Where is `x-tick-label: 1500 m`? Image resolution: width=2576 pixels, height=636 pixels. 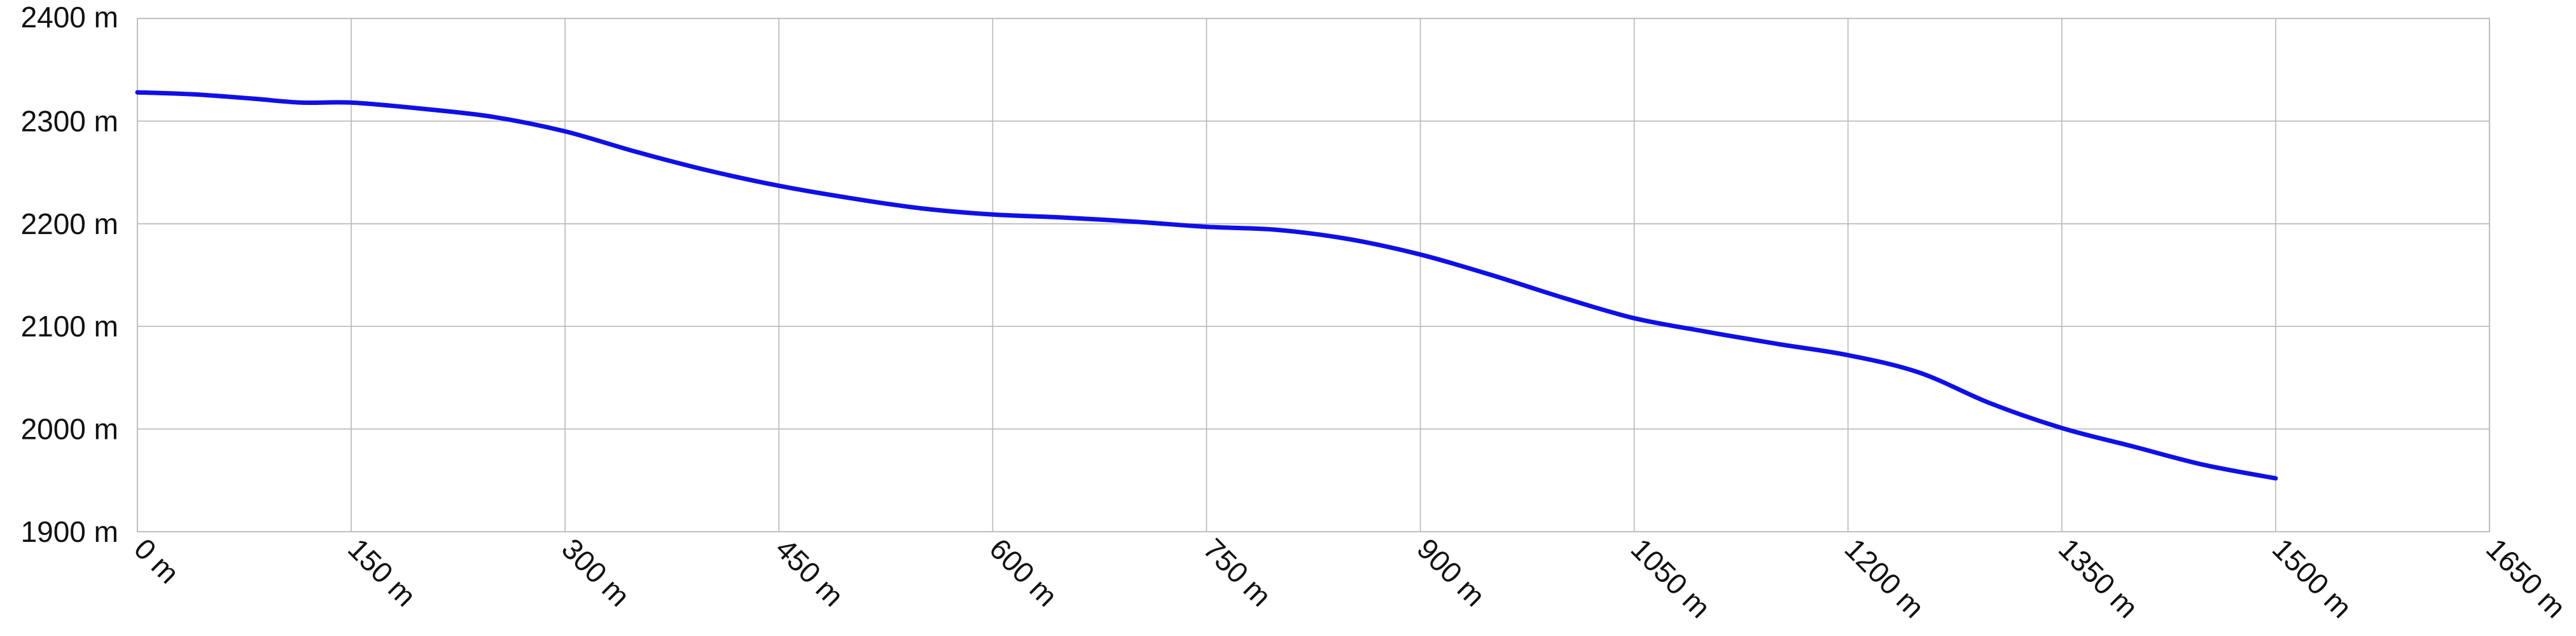
x-tick-label: 1500 m is located at coordinates (2312, 578).